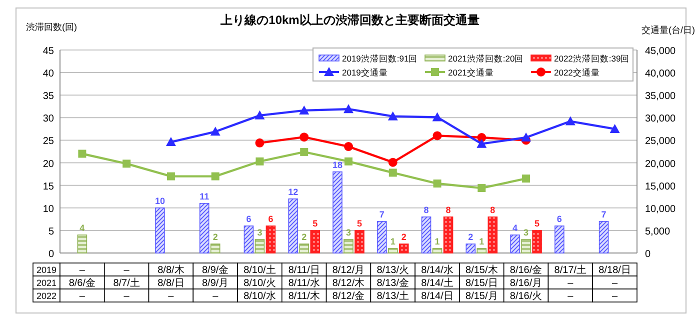  Describe the element at coordinates (348, 283) in the screenshot. I see `x-tick-label: 8/12/月 8/12/木 8/12/金` at that location.